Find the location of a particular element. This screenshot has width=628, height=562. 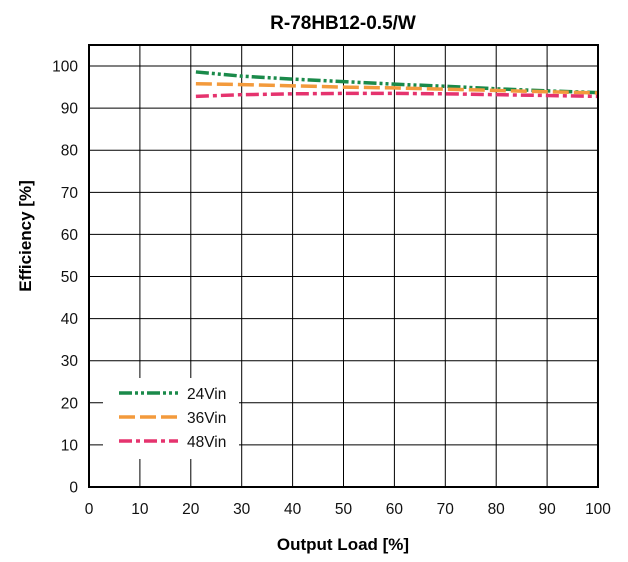

y-tick-label: 100 is located at coordinates (65, 67).